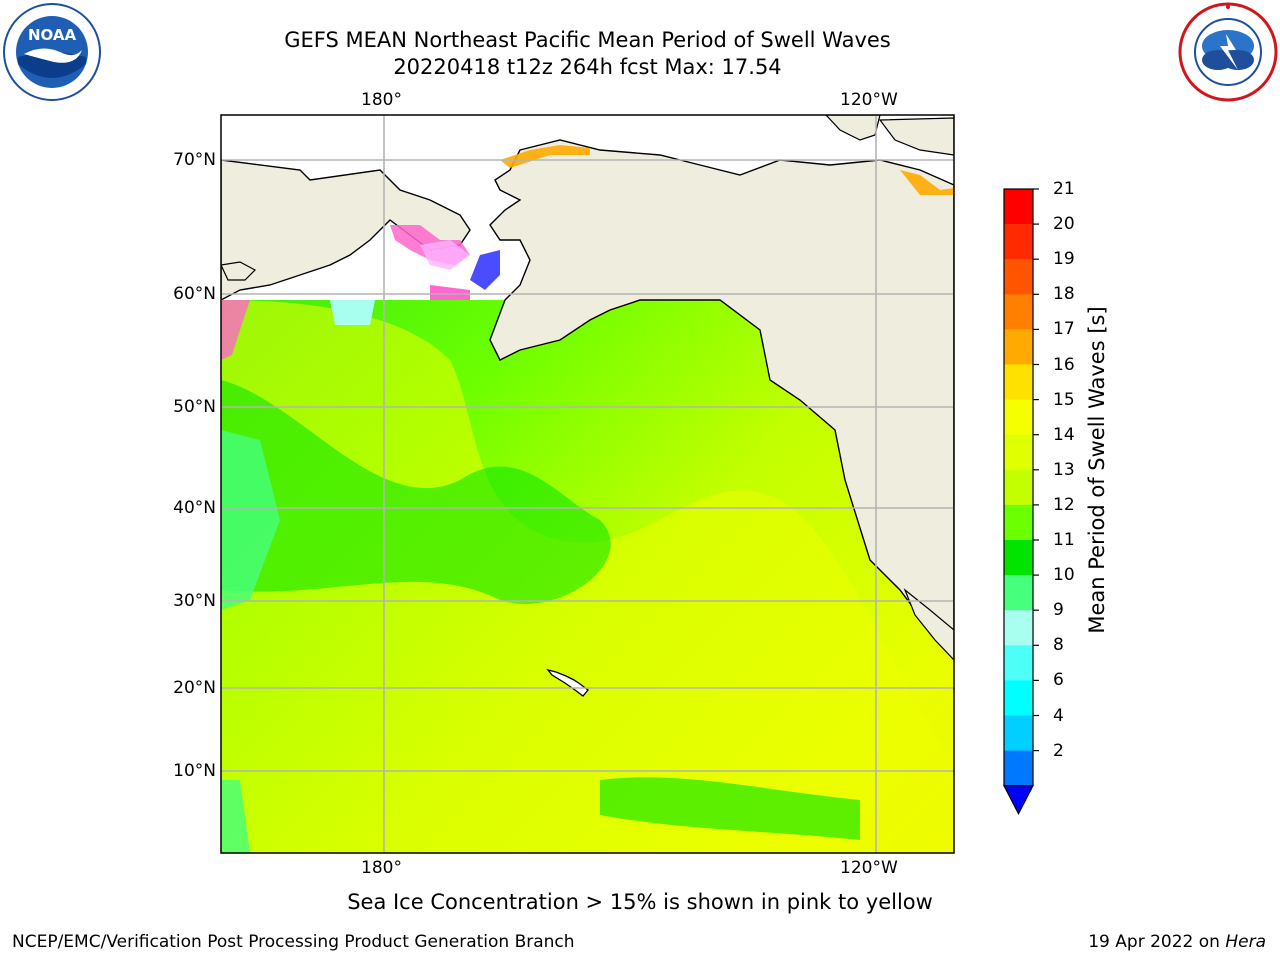 Image resolution: width=1280 pixels, height=960 pixels. I want to click on colorbar-tick-label-15: 15, so click(1064, 399).